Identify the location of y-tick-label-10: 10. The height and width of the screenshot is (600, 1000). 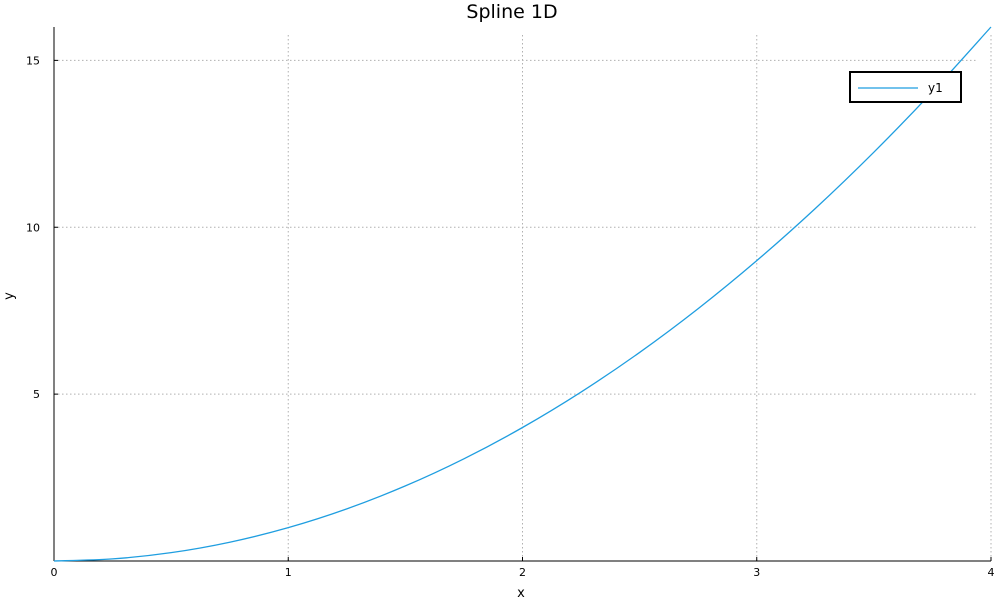
(33, 227).